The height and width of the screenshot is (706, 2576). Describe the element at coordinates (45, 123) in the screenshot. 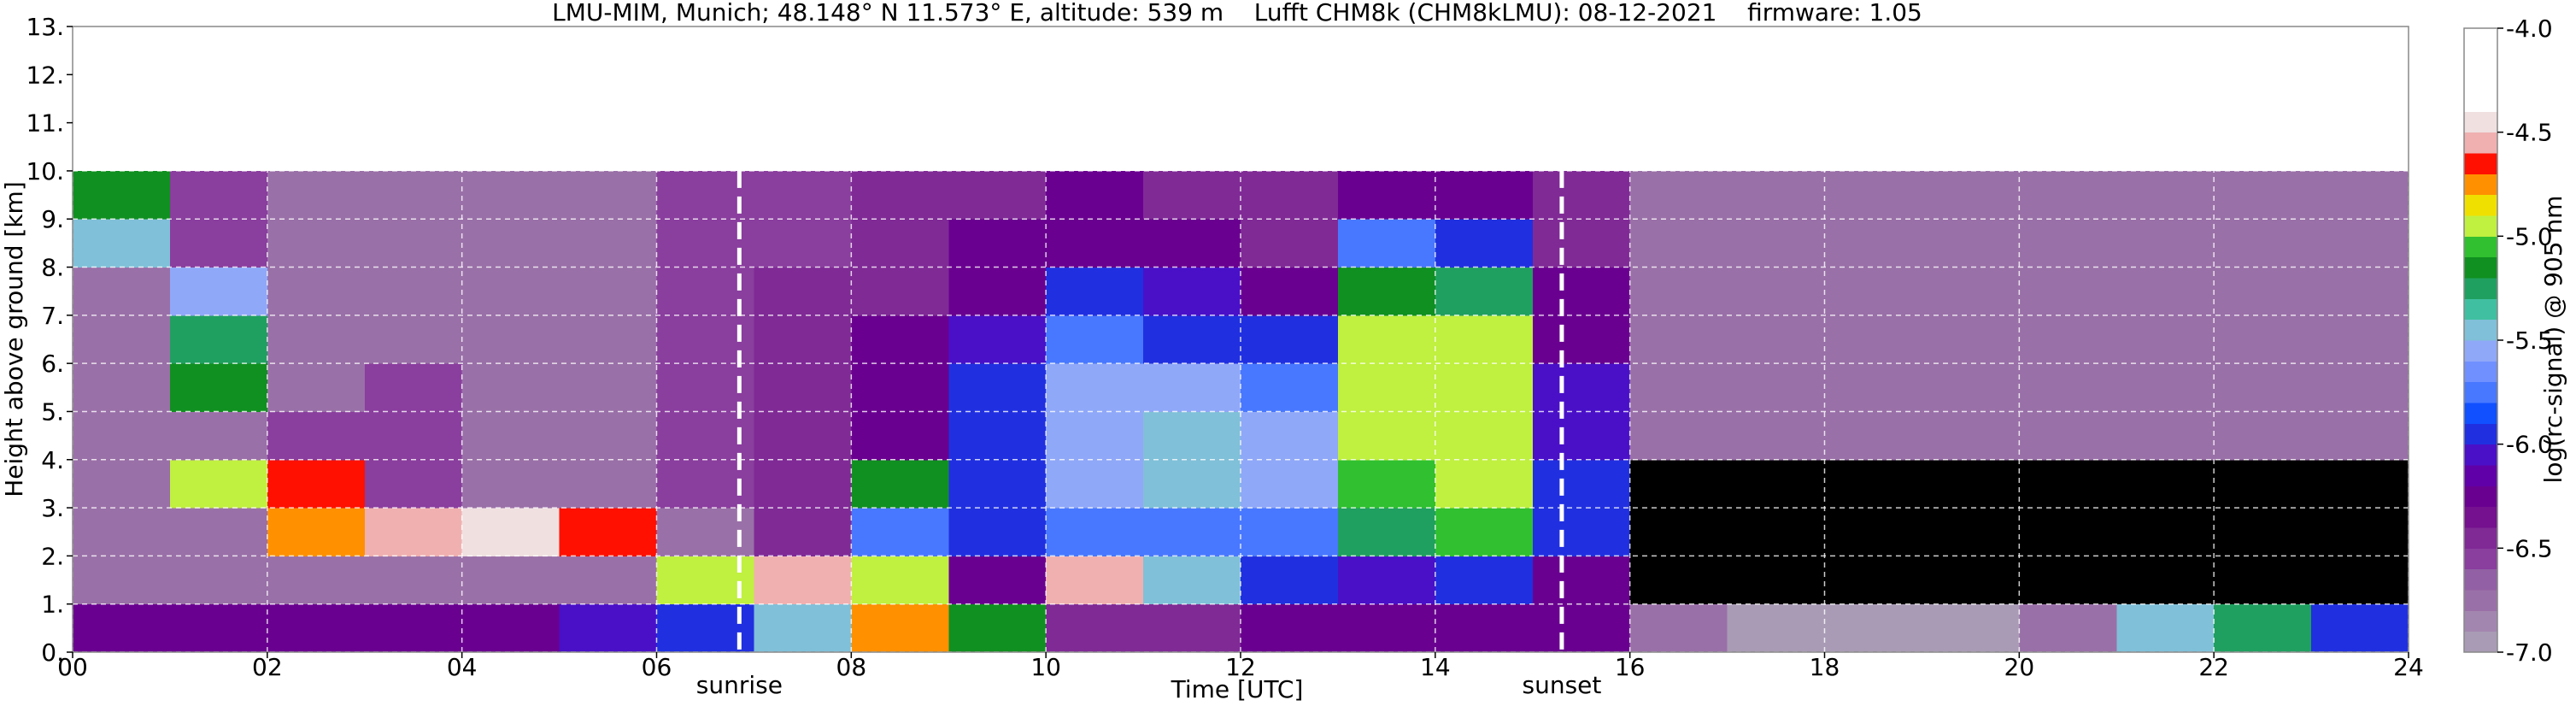

I see `y-tick-label: 11.` at that location.